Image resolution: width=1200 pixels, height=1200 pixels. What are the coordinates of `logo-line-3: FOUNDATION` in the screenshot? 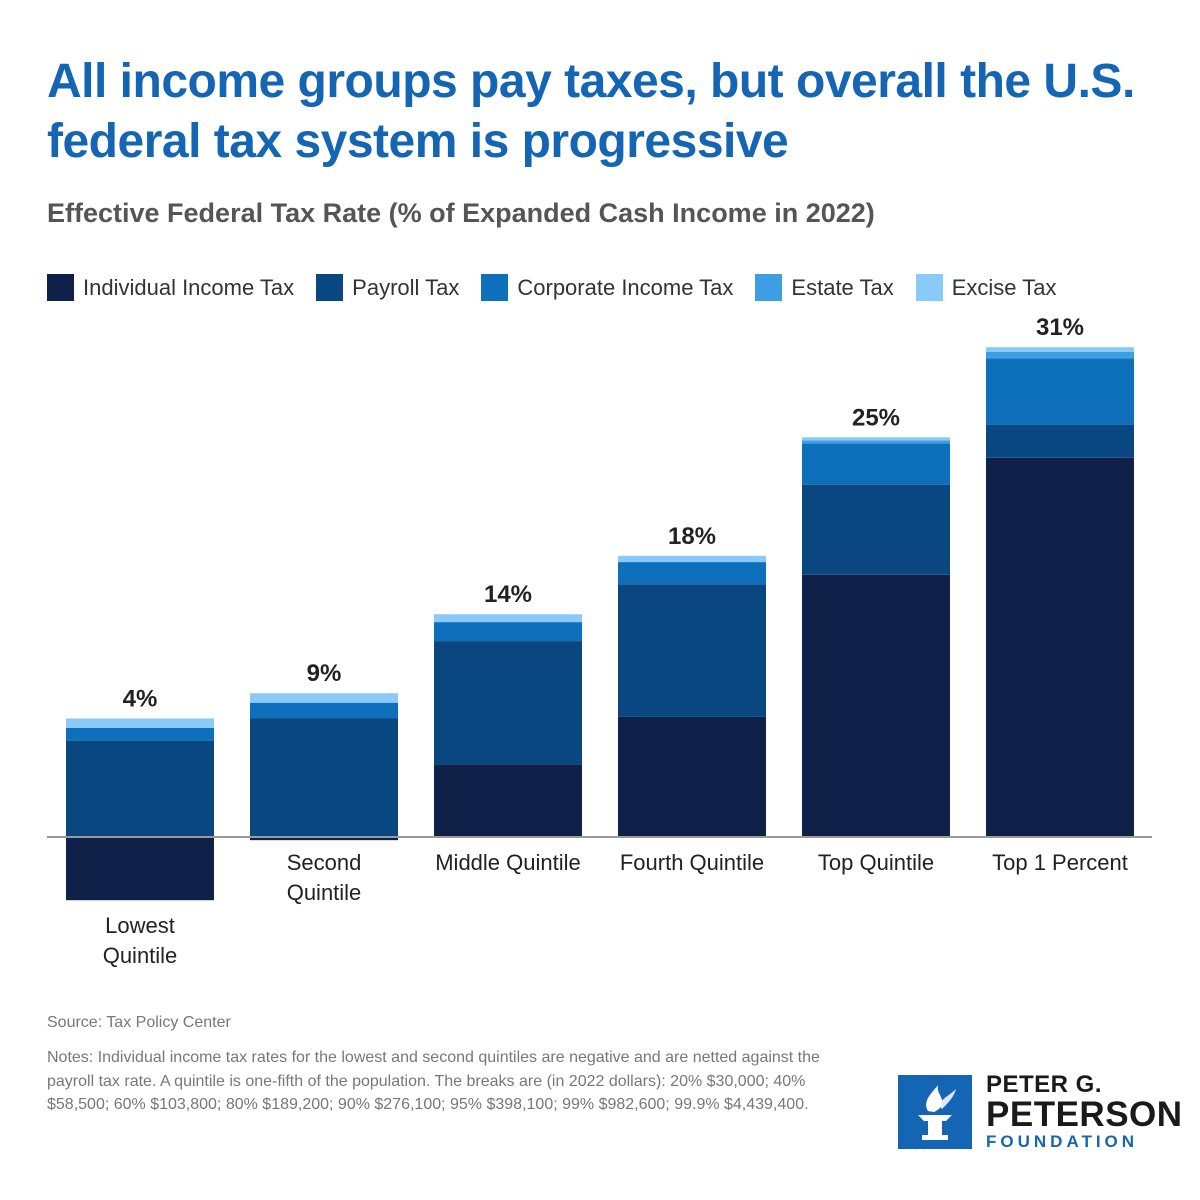 It's located at (1062, 1141).